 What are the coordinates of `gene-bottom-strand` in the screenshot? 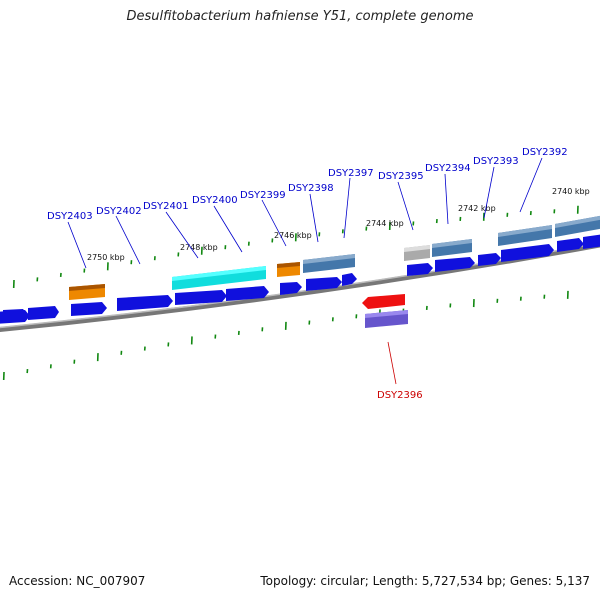 It's located at (385, 311).